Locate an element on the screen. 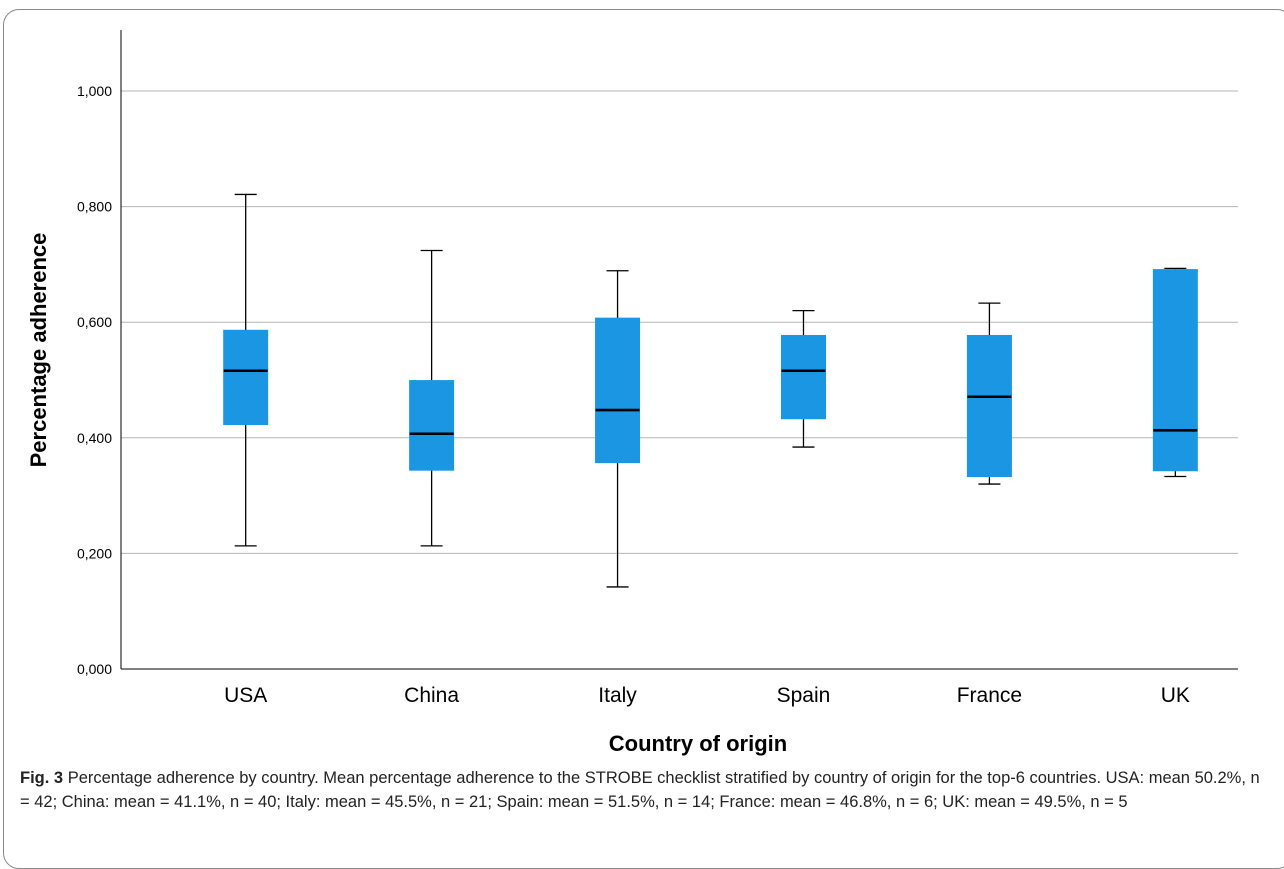 Image resolution: width=1284 pixels, height=869 pixels. x-tick-label: UK is located at coordinates (1175, 695).